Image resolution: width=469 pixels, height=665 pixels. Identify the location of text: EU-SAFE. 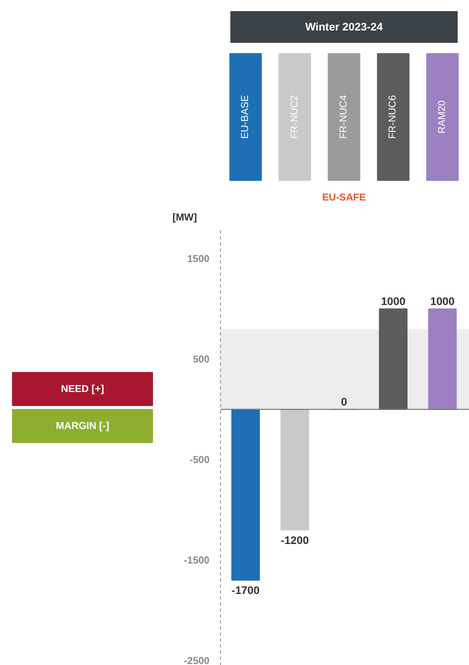
(344, 198).